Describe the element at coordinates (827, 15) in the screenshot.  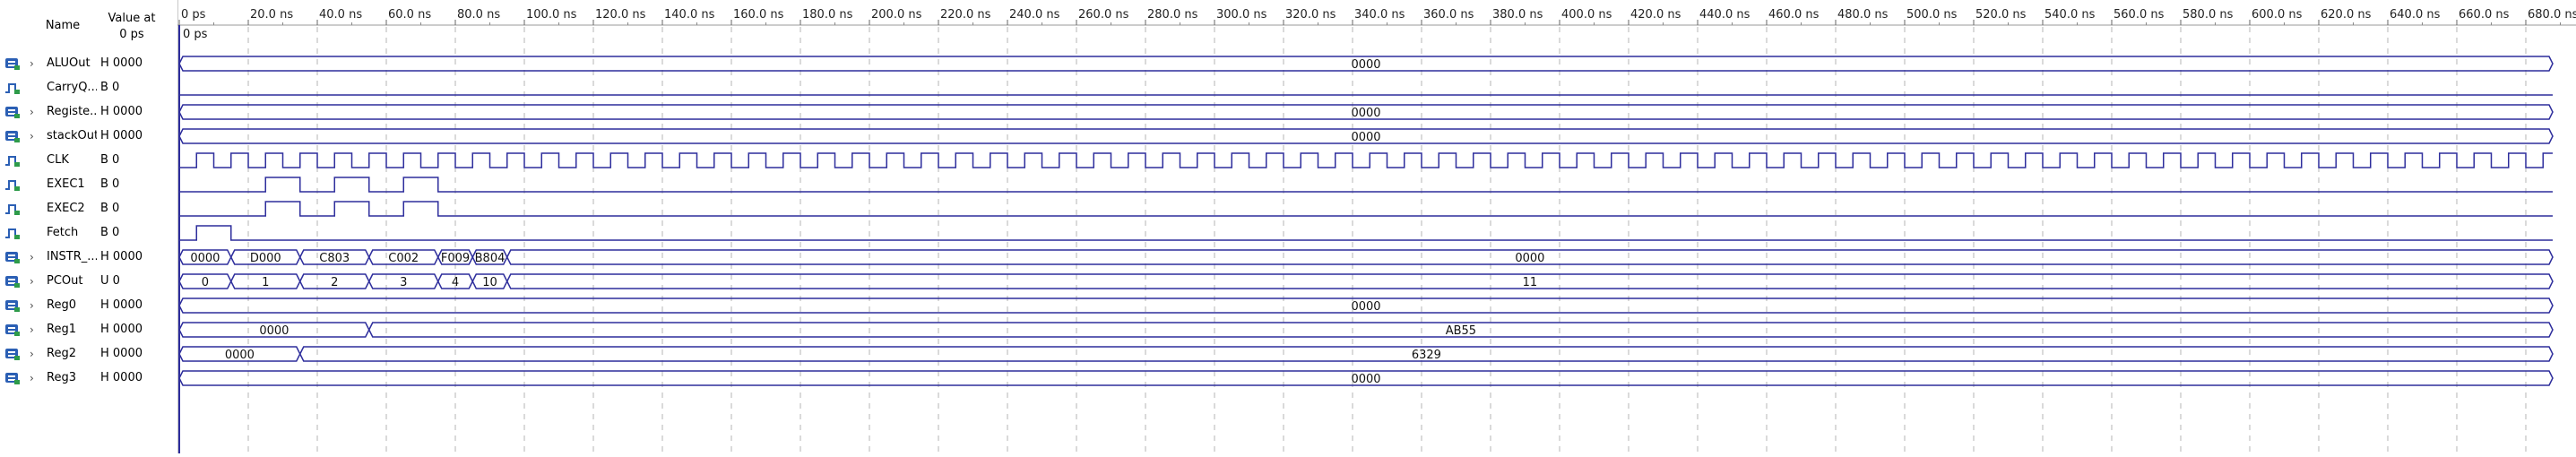
I see `time-tick-label: 180.0 ns` at that location.